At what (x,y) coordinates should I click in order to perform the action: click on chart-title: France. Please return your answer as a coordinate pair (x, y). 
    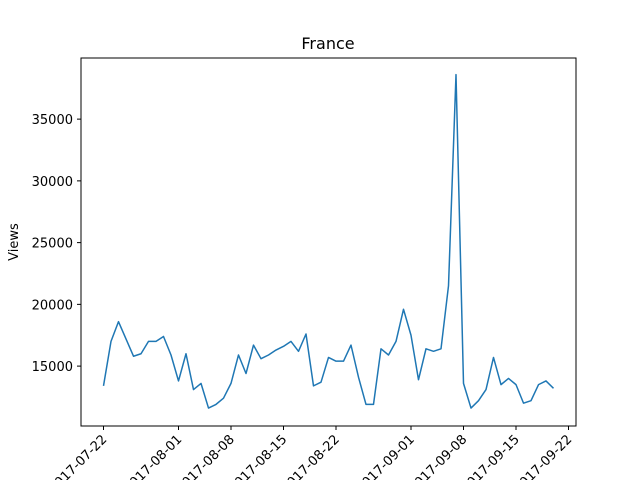
    Looking at the image, I should click on (327, 43).